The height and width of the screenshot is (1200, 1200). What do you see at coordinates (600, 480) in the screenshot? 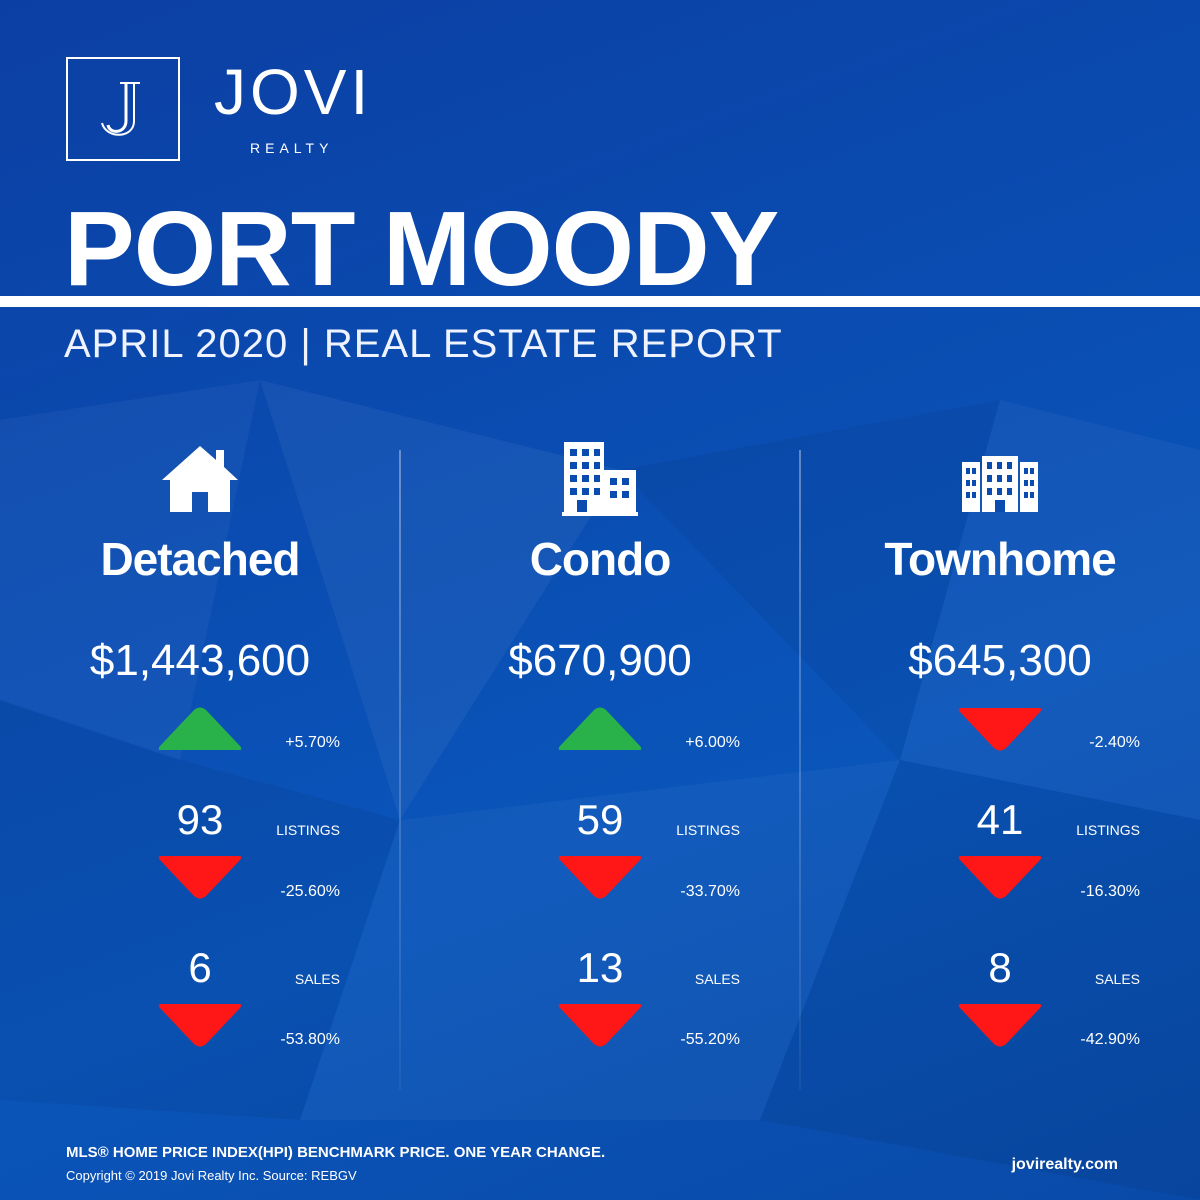
I see `apartment-building-icon` at bounding box center [600, 480].